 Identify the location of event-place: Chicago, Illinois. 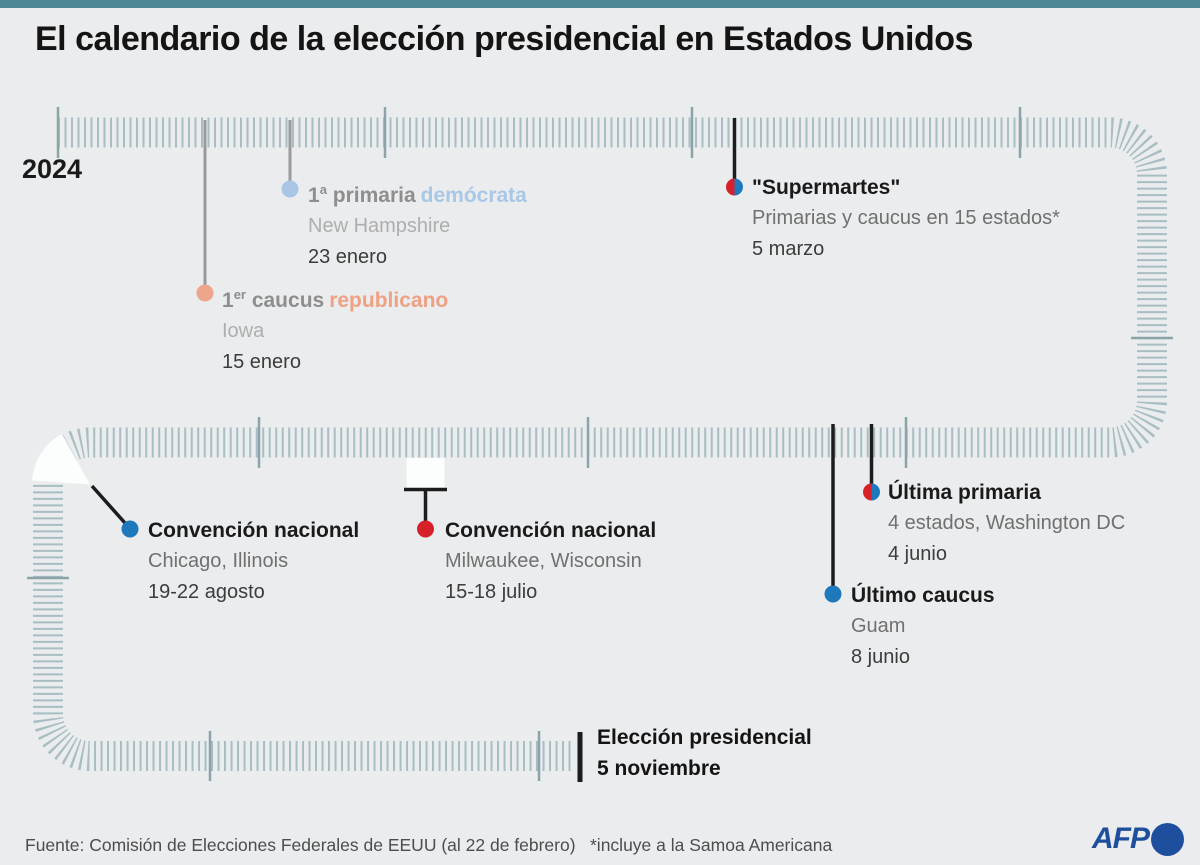
(218, 561).